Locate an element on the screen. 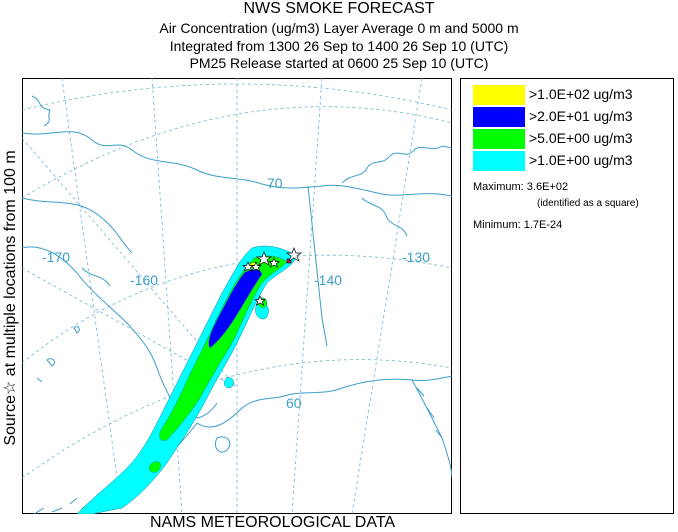 Image resolution: width=678 pixels, height=532 pixels. legend-label: >1.0E+02 ug/m3 is located at coordinates (581, 94).